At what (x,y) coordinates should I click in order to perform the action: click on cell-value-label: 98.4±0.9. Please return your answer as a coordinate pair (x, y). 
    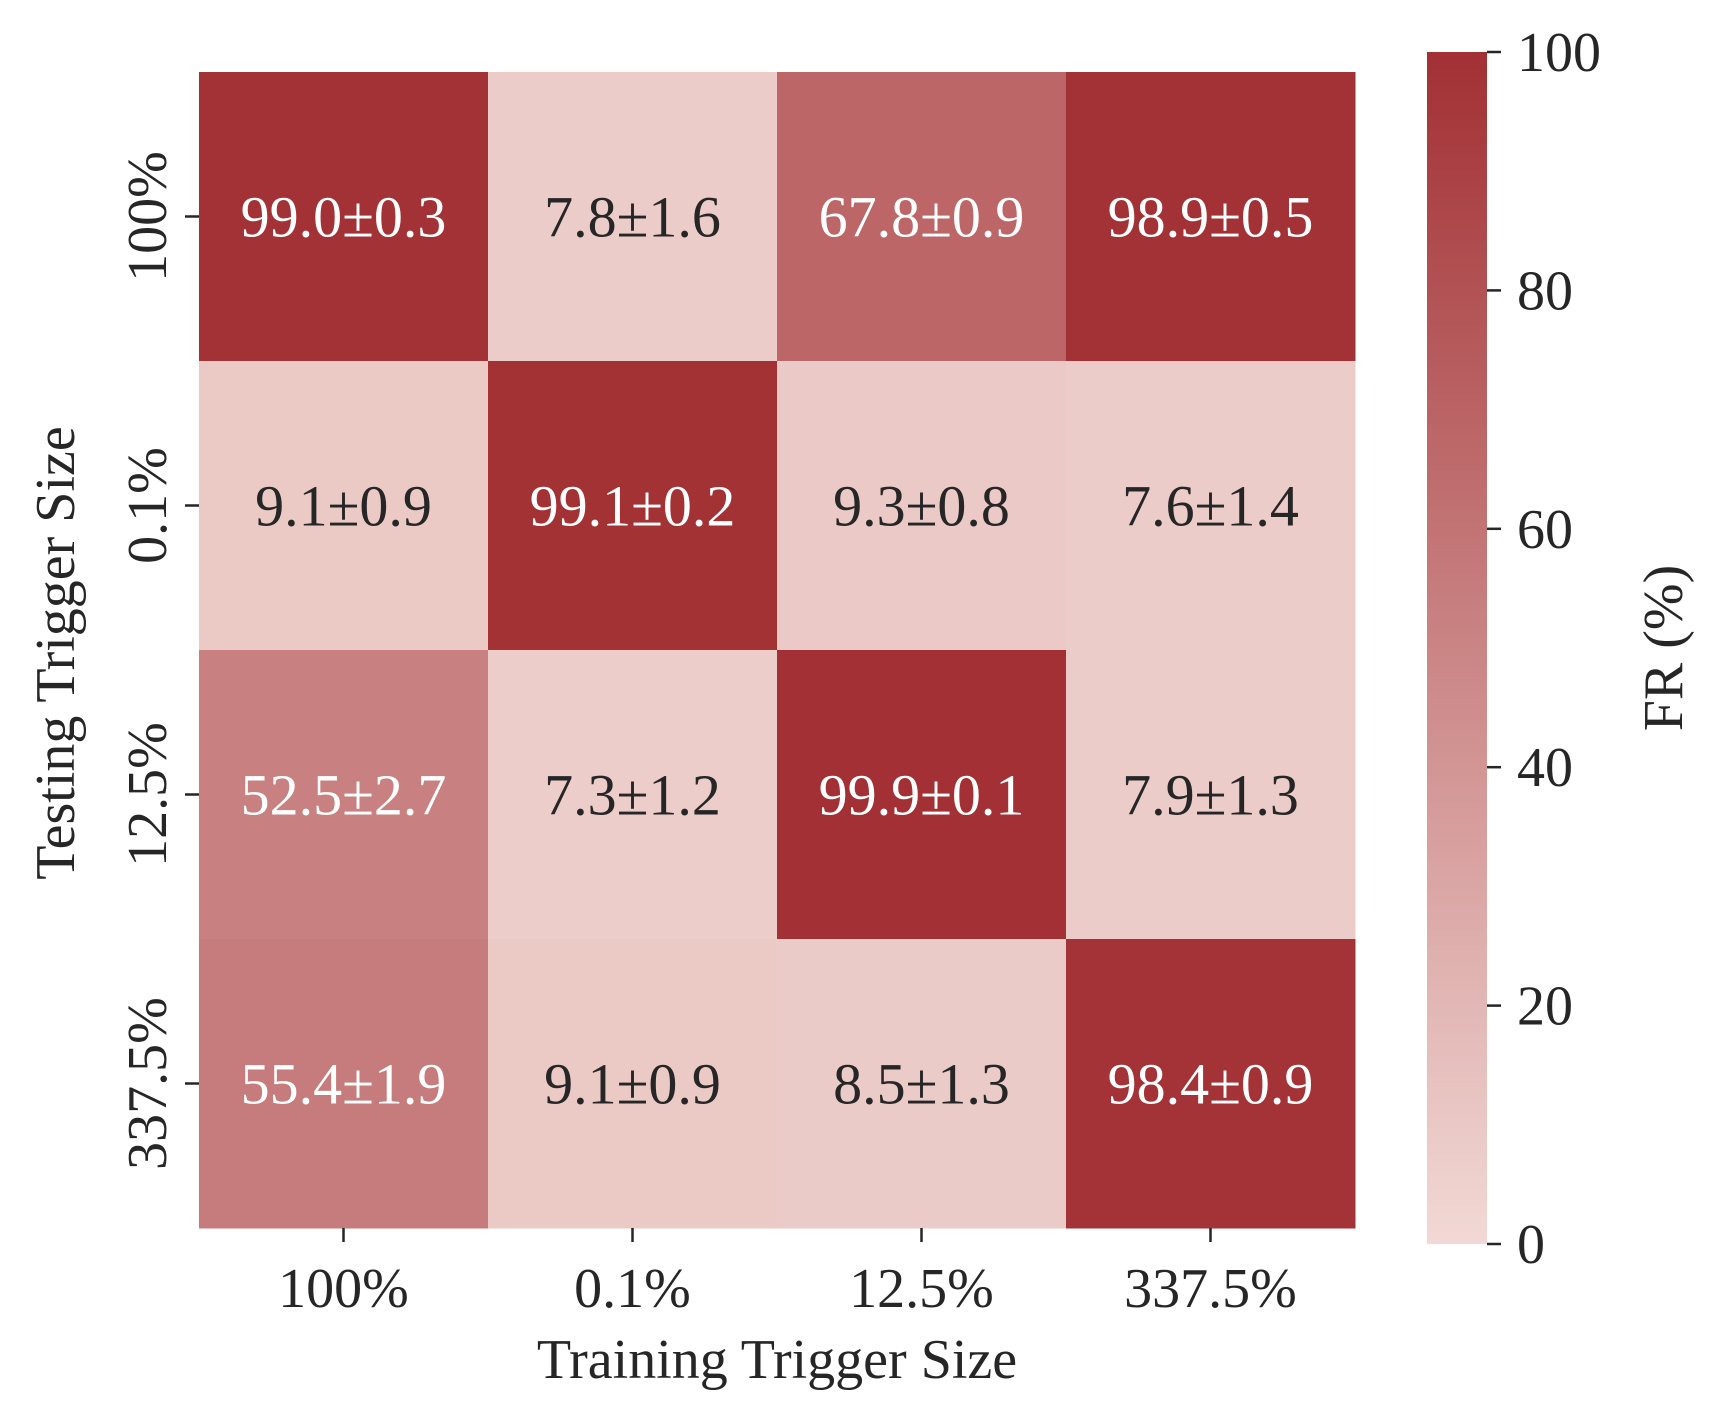
    Looking at the image, I should click on (1211, 1084).